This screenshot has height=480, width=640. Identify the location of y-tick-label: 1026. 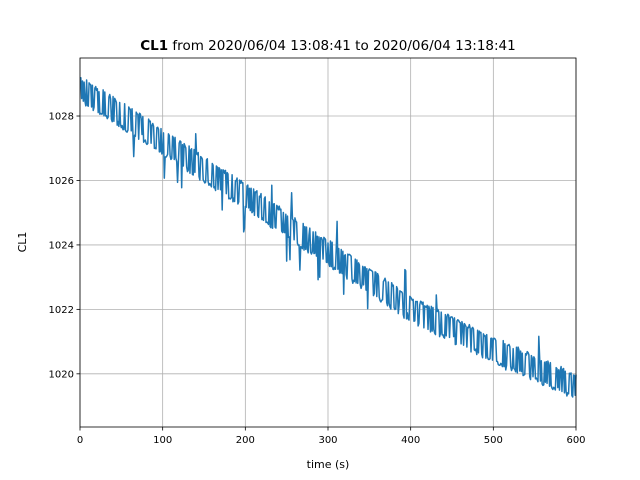
(61, 181).